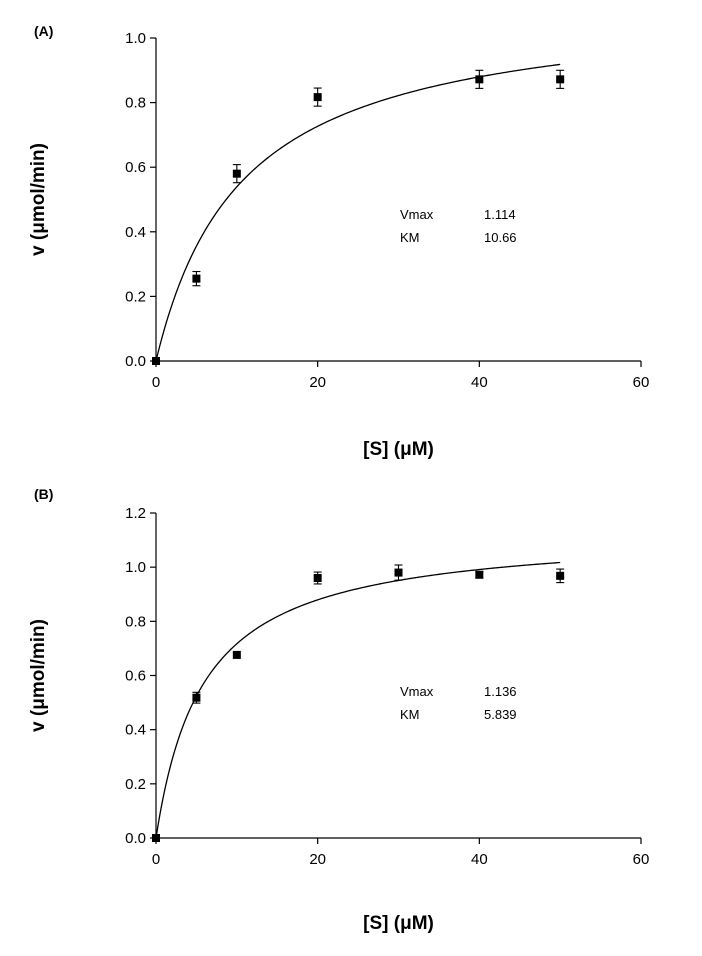 The height and width of the screenshot is (956, 702). Describe the element at coordinates (500, 714) in the screenshot. I see `param-value: 5.839` at that location.